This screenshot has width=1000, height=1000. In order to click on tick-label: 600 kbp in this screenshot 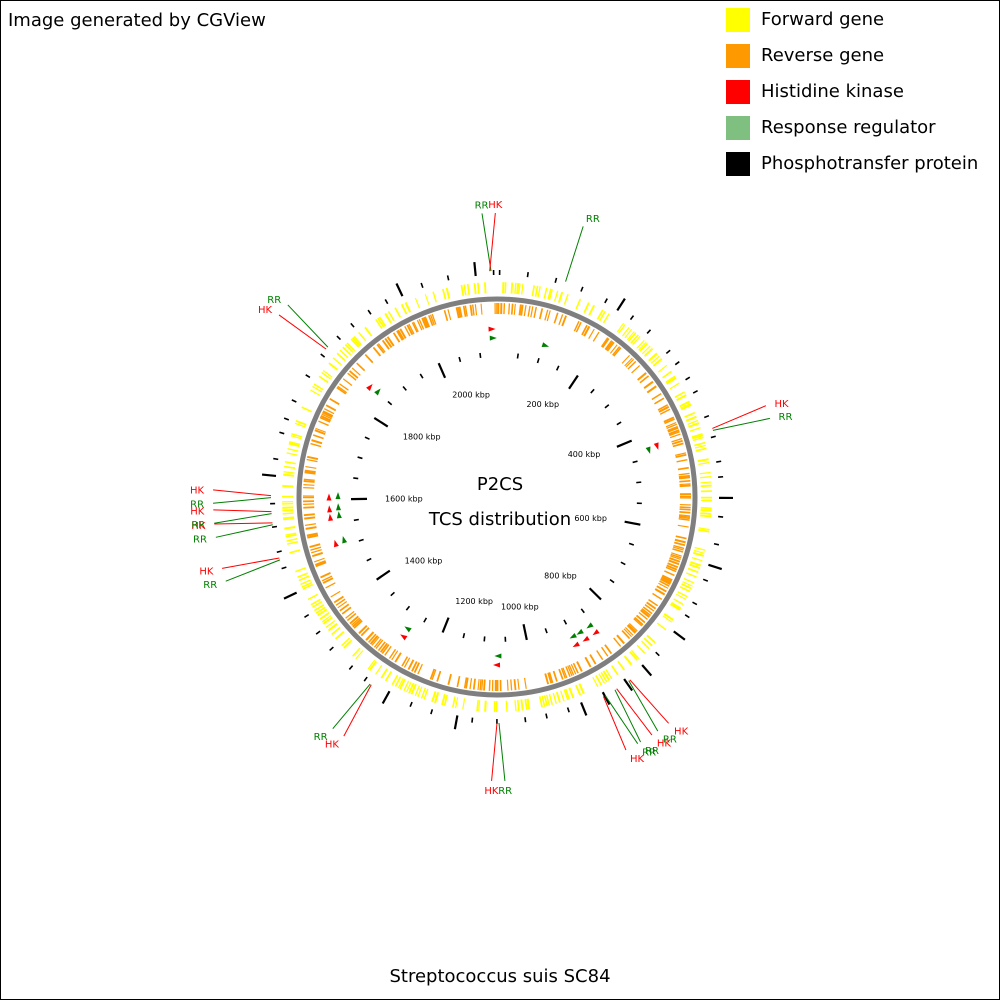, I will do `click(590, 518)`.